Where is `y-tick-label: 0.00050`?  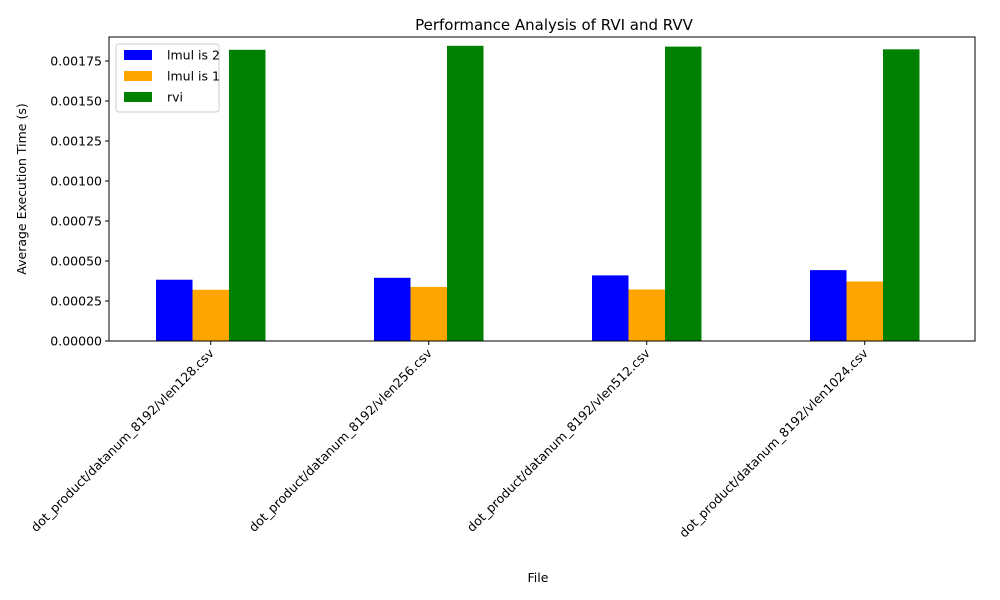
y-tick-label: 0.00050 is located at coordinates (76, 261).